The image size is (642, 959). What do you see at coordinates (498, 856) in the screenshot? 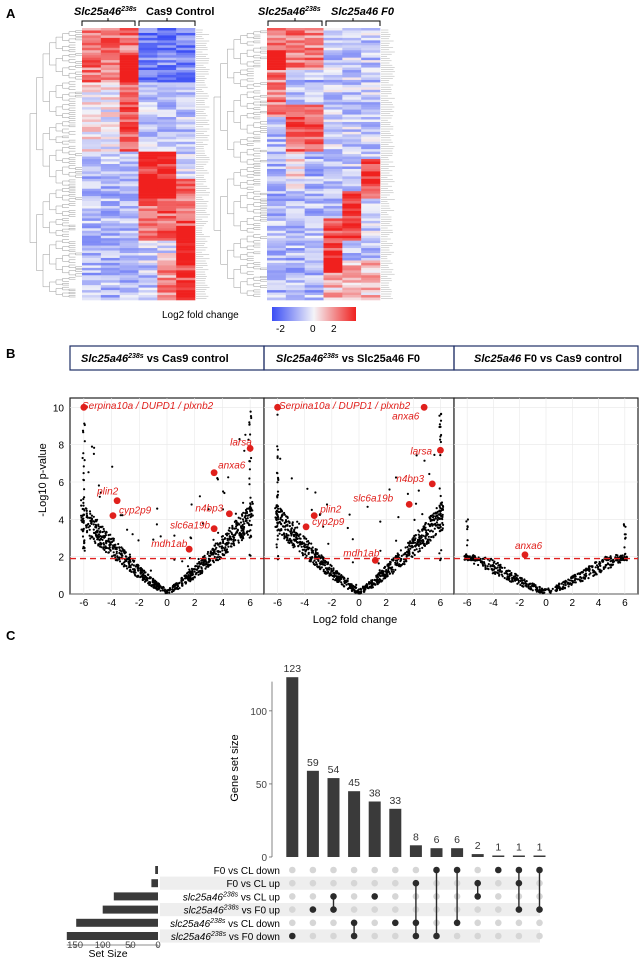
I see `upset-bar` at bounding box center [498, 856].